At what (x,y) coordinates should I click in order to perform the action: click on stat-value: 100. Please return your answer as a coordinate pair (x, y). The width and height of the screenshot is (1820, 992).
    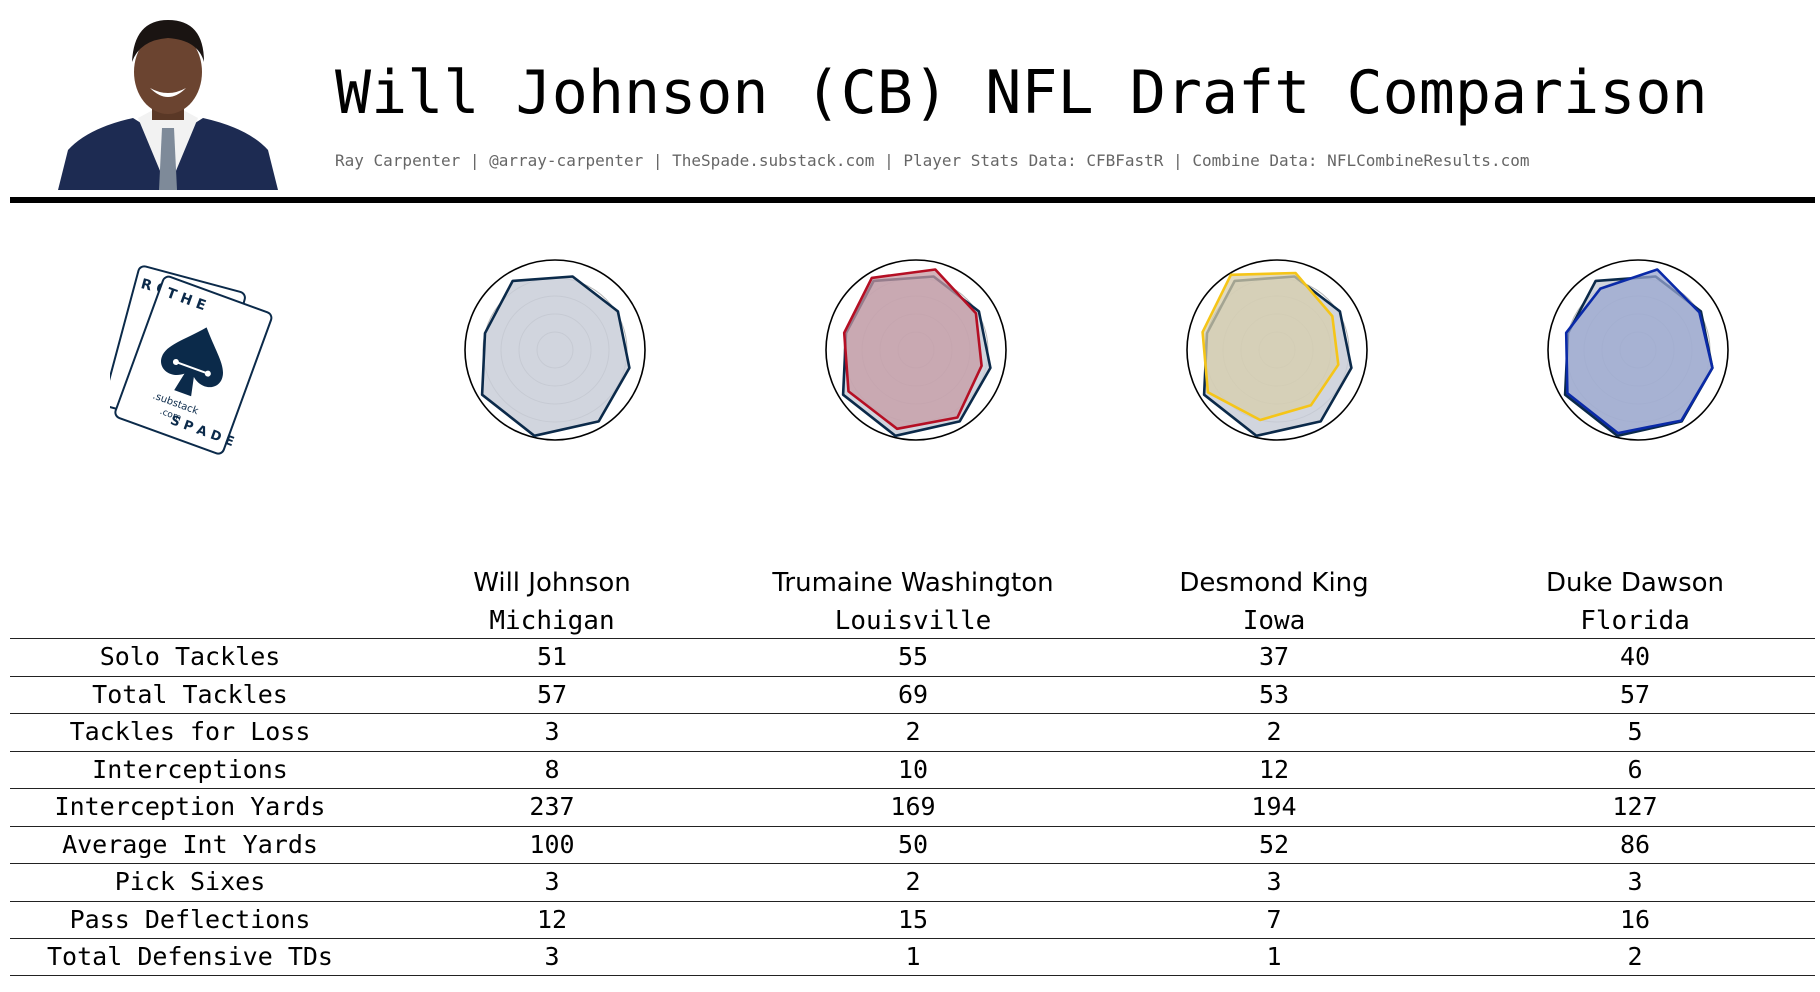
    Looking at the image, I should click on (552, 844).